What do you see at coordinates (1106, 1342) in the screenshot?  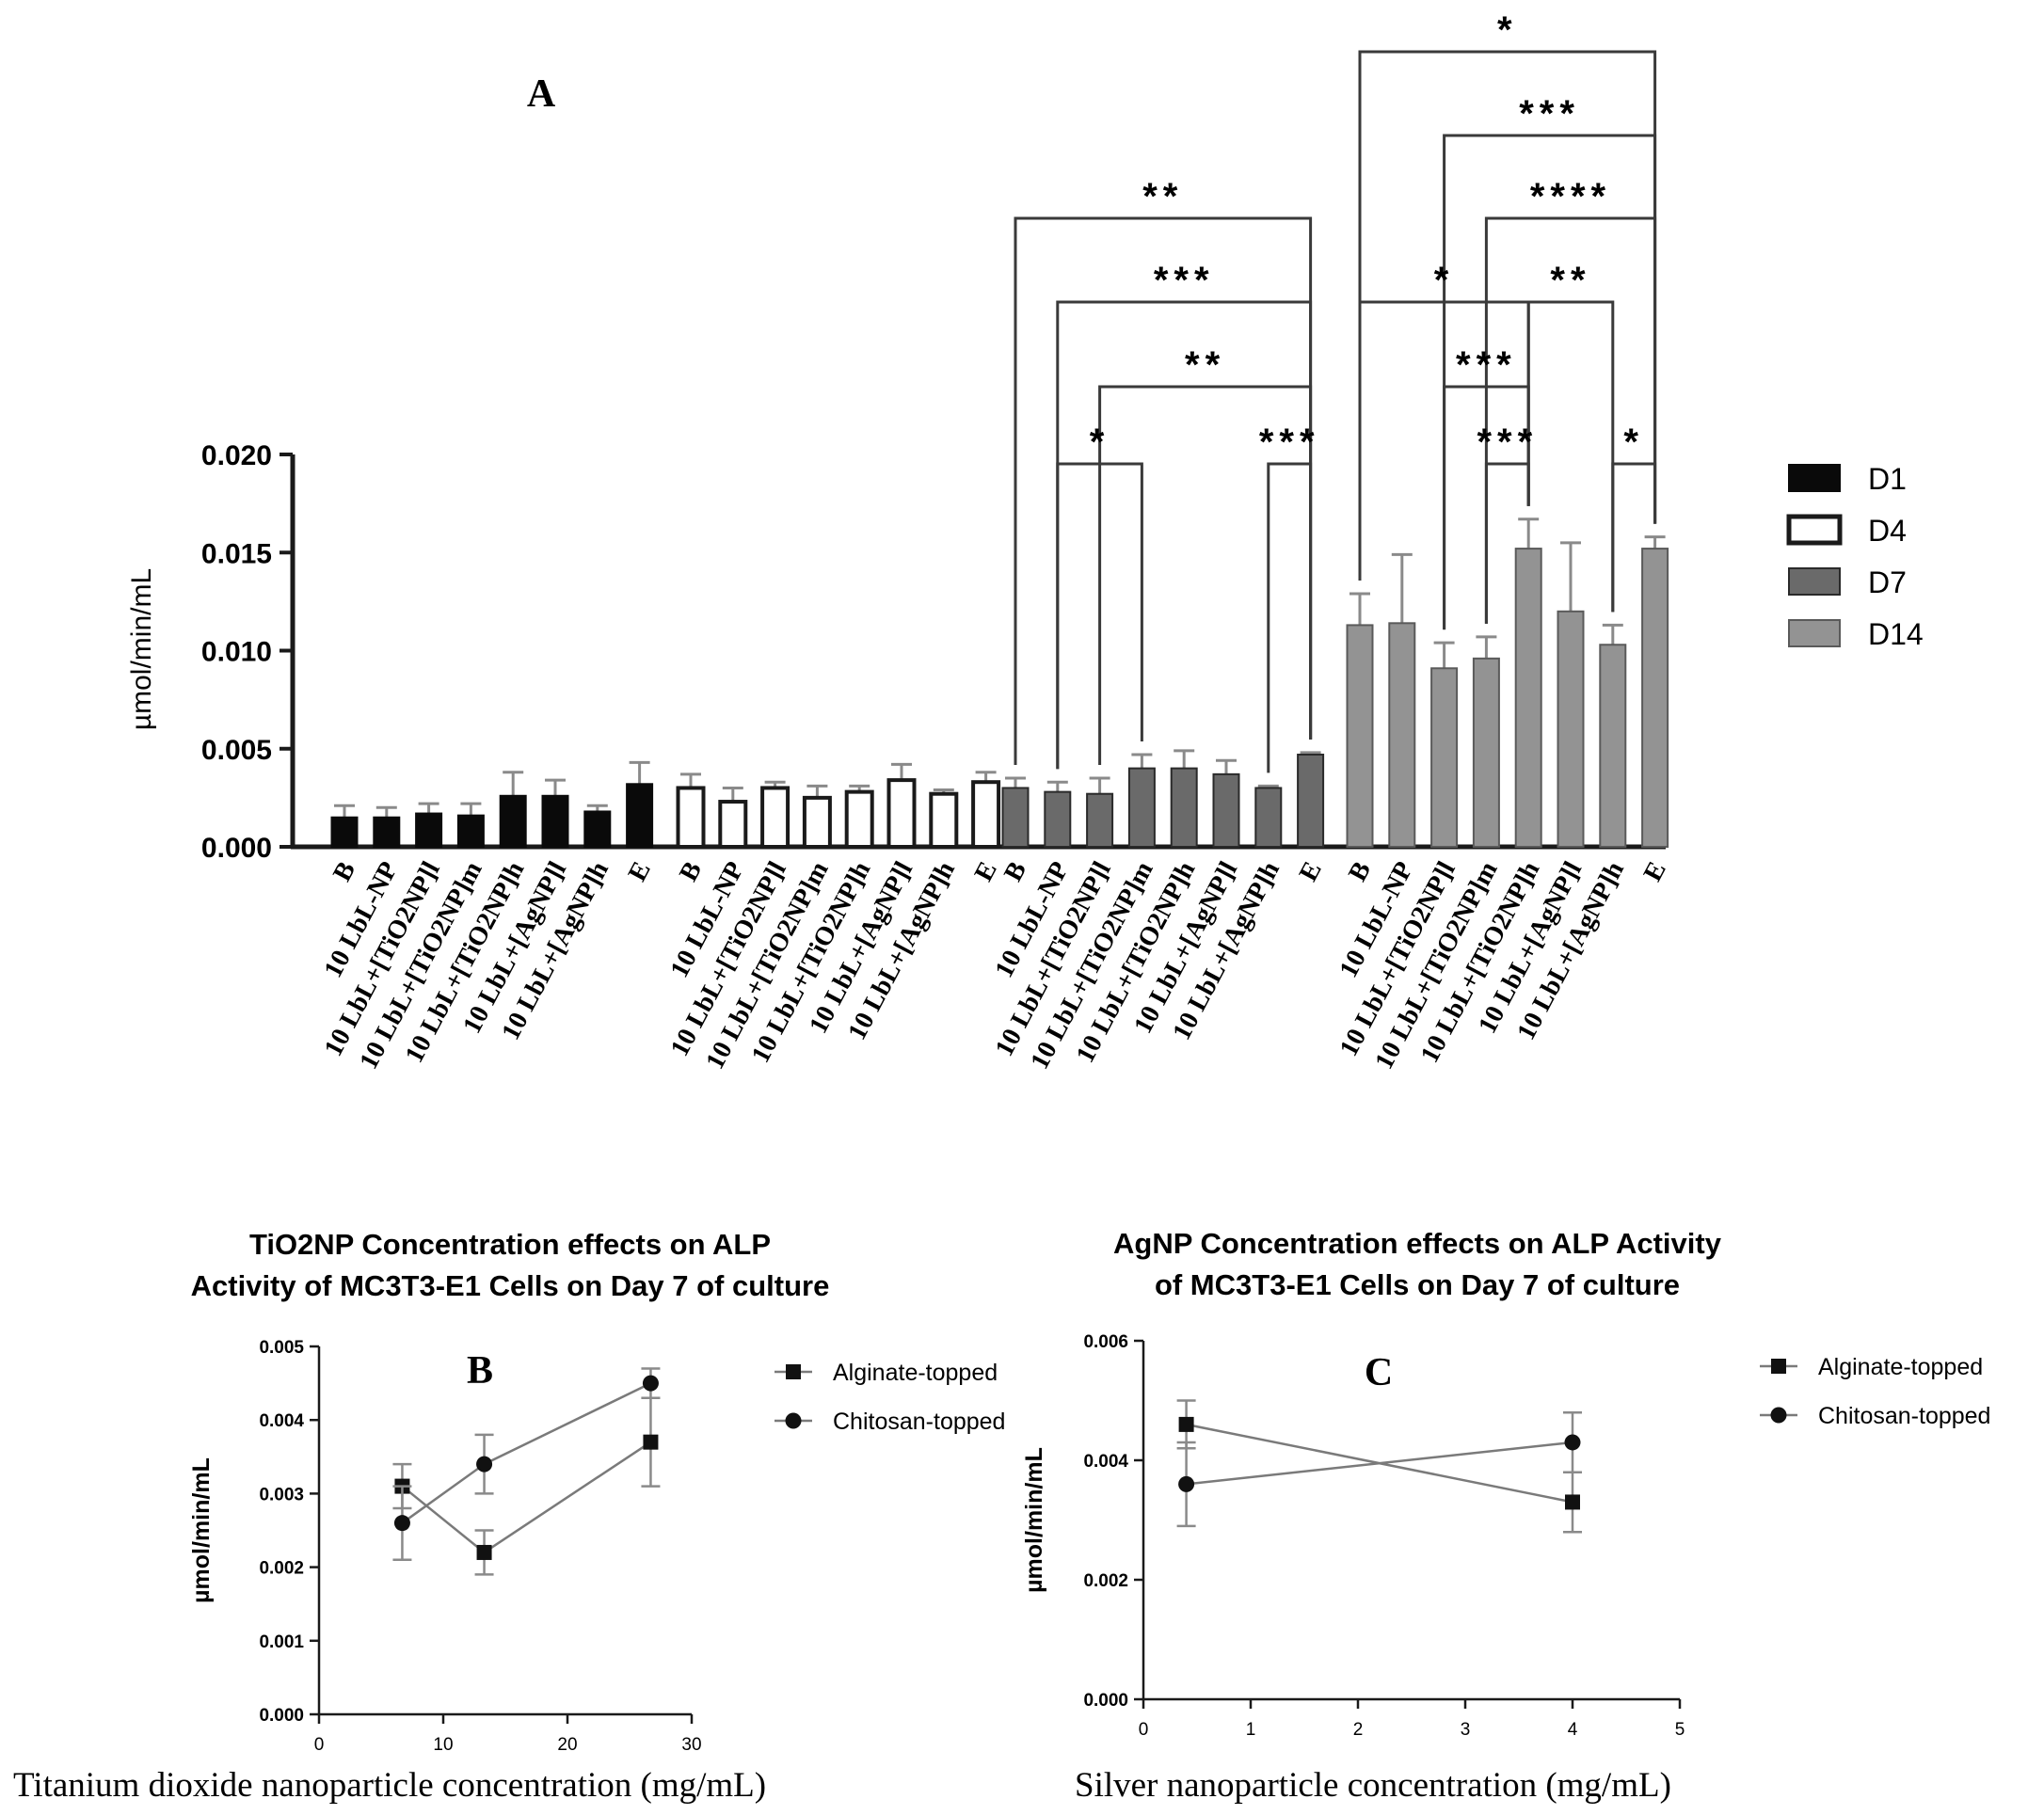 I see `y-tick-label: 0.006` at bounding box center [1106, 1342].